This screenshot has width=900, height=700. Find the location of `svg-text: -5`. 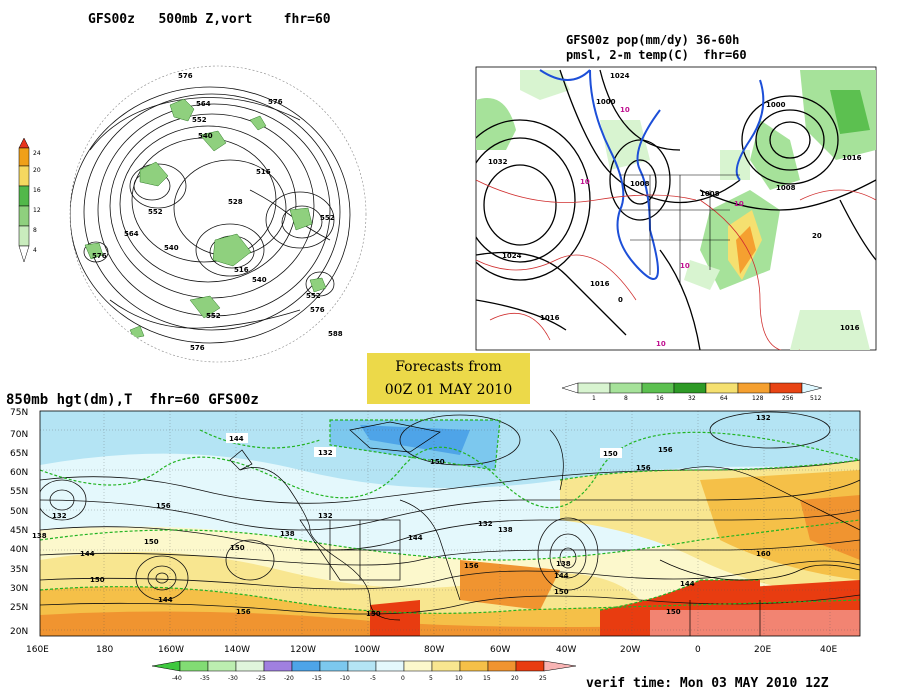

svg-text: -5 is located at coordinates (373, 678).